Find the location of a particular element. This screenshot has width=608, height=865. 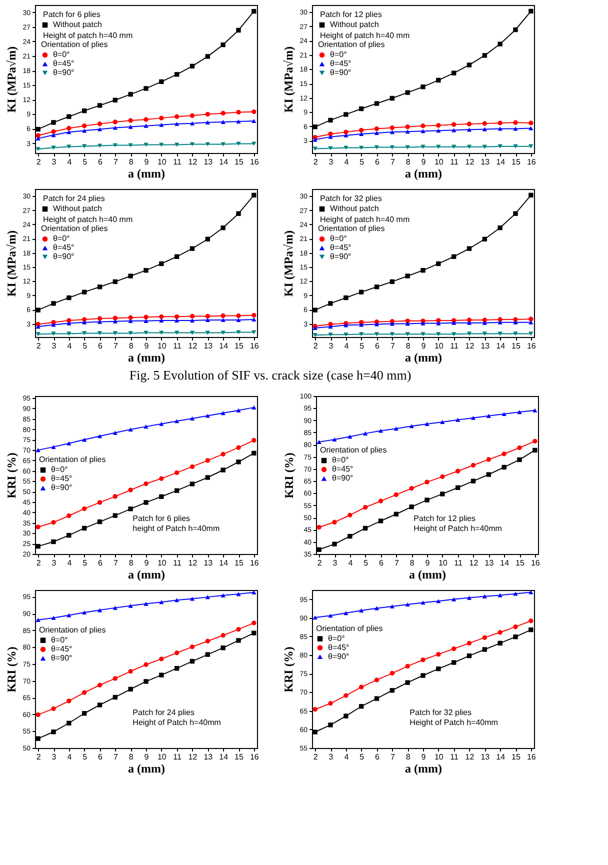

legend-label: θ=45° is located at coordinates (63, 63).